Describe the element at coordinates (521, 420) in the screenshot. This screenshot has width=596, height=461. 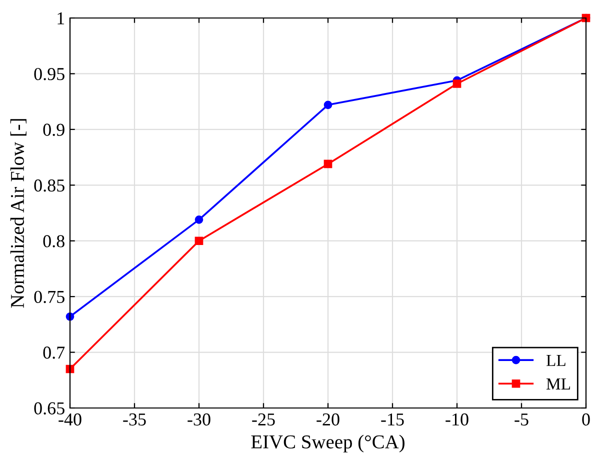
I see `x-tick-label: -5` at that location.